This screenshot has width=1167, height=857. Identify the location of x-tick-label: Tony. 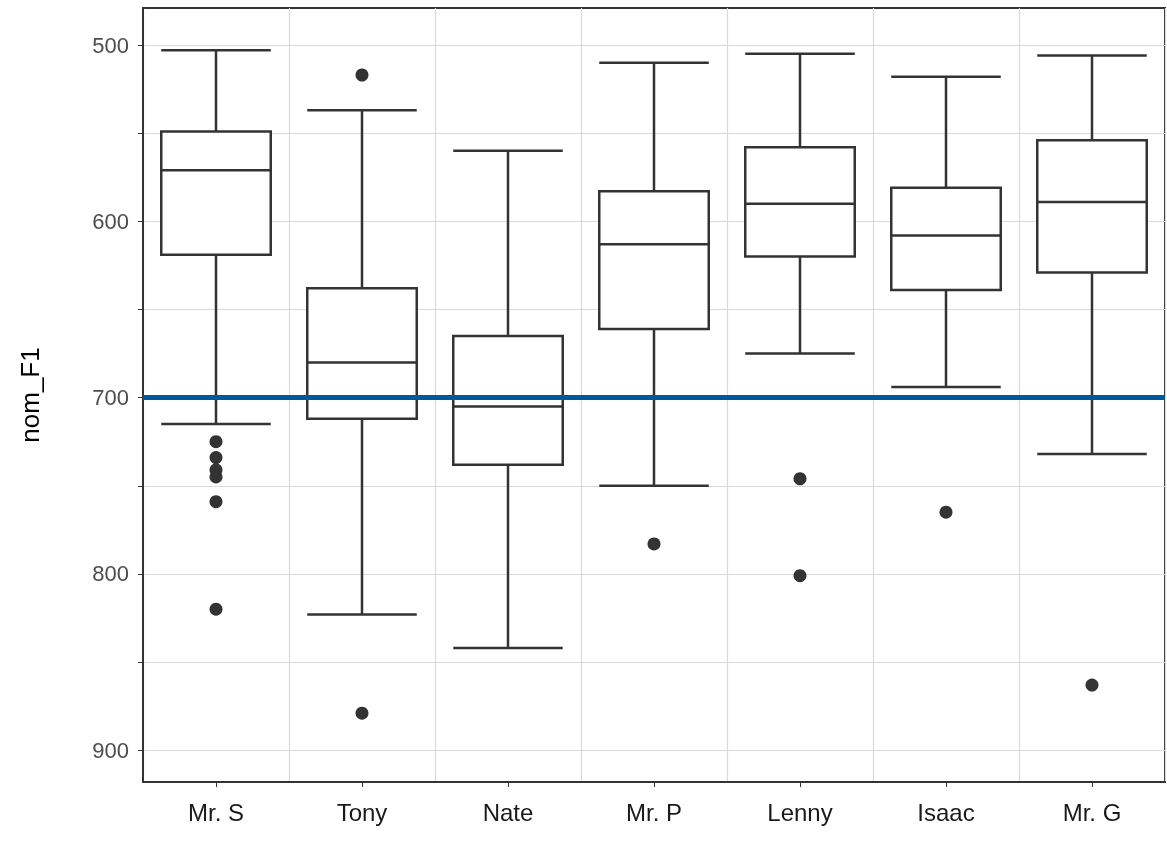
(362, 812).